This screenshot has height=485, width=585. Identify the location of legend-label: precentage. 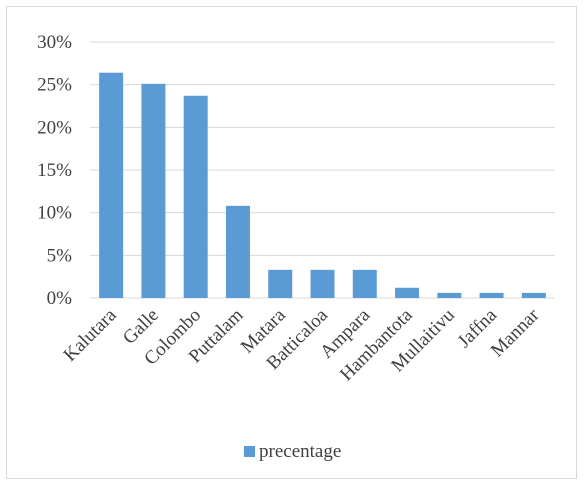
(300, 451).